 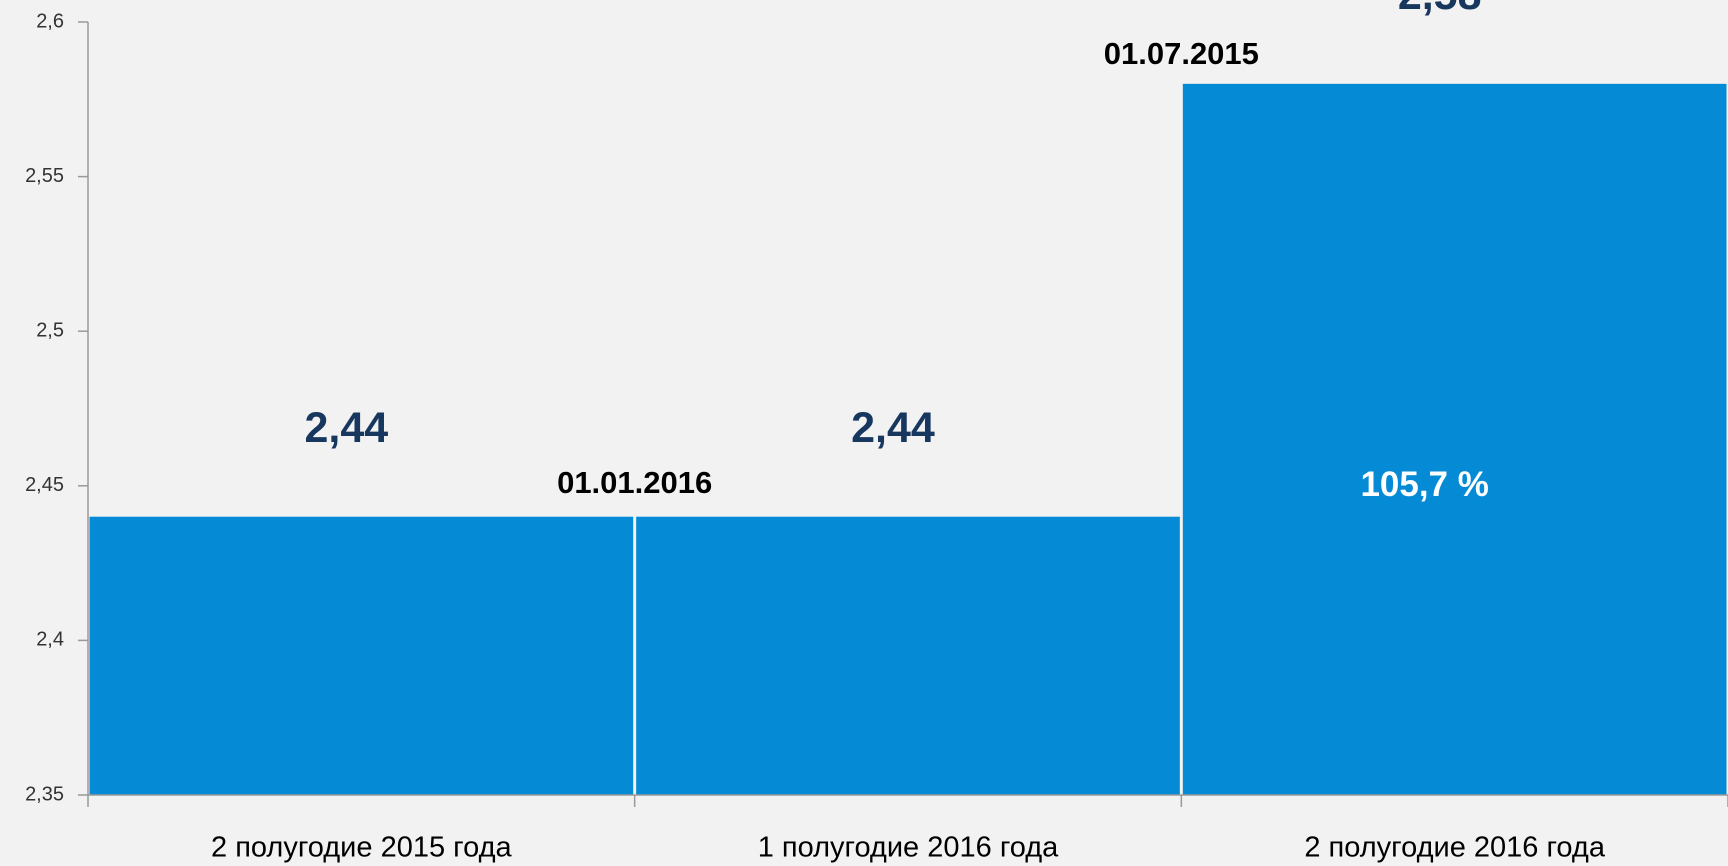 I want to click on y-tick-label: 2,45, so click(x=44, y=485).